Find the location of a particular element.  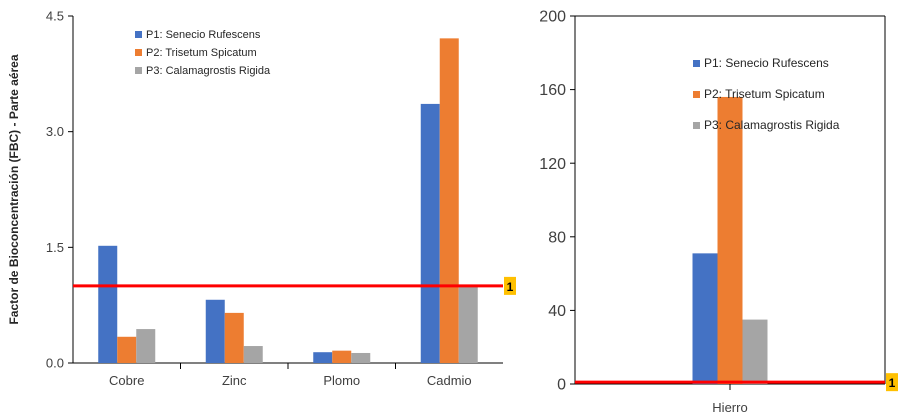

bar-hierro-p2 is located at coordinates (730, 240).